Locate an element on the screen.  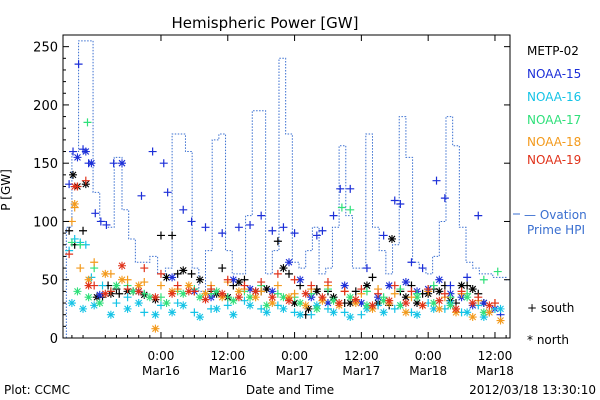
legend-south: + south is located at coordinates (550, 308).